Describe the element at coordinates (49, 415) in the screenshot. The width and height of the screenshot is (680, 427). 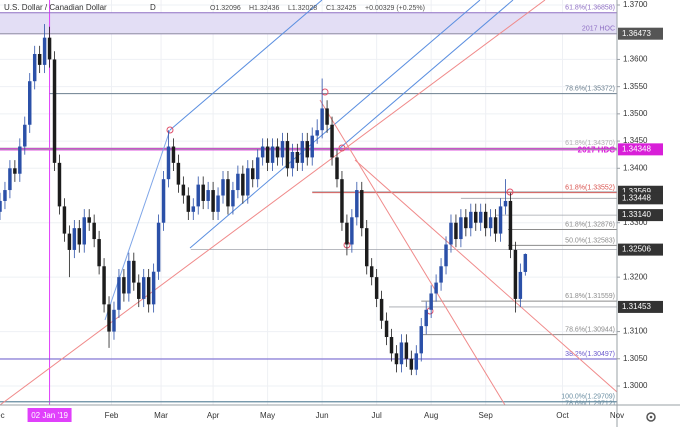
I see `date-marker-box` at that location.